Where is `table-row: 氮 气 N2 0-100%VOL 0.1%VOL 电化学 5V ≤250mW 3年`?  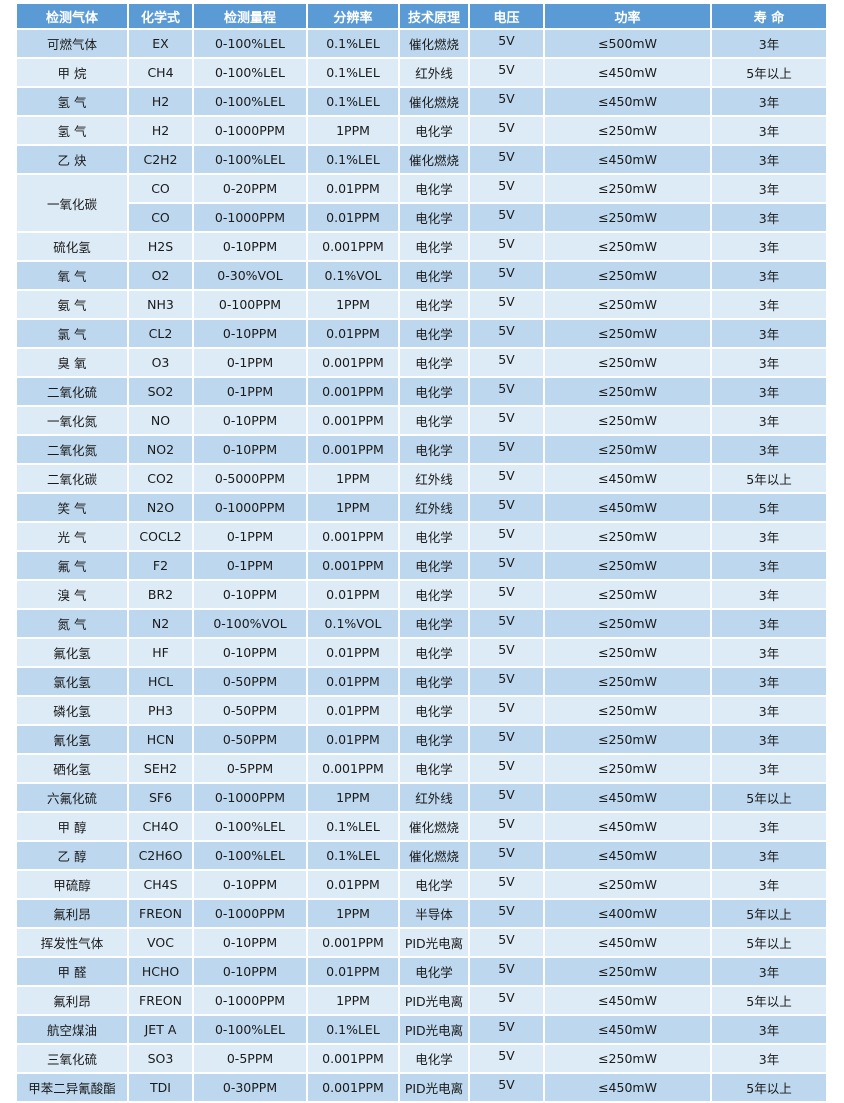 table-row: 氮 气 N2 0-100%VOL 0.1%VOL 电化学 5V ≤250mW 3年 is located at coordinates (421, 623).